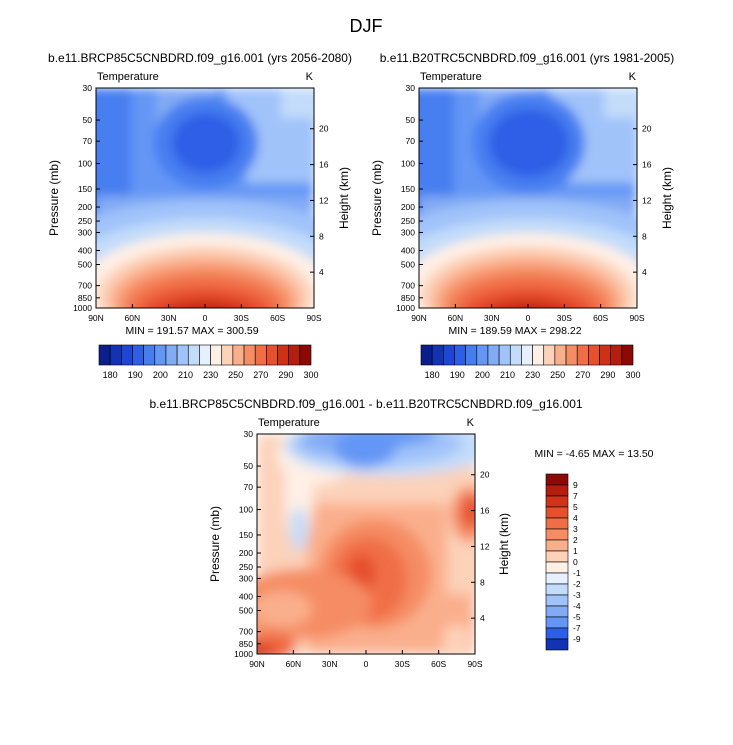 This screenshot has width=733, height=745. What do you see at coordinates (575, 496) in the screenshot?
I see `colorbar-label: 7` at bounding box center [575, 496].